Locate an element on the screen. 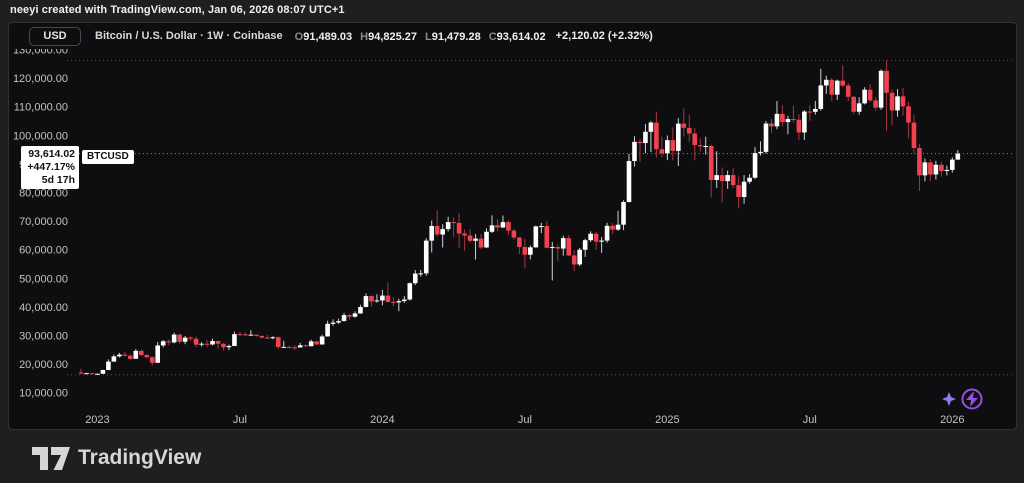 The width and height of the screenshot is (1024, 483). price-axis-label: 10,000.00 is located at coordinates (43, 394).